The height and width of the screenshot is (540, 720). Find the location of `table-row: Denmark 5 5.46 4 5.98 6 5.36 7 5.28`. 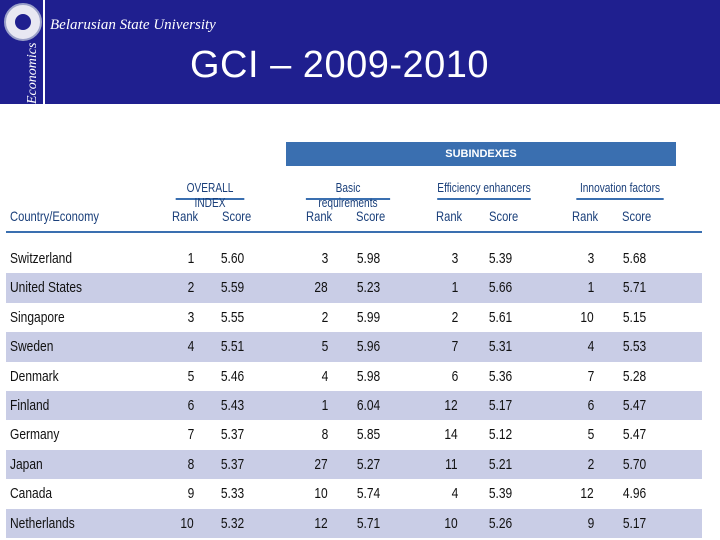

table-row: Denmark 5 5.46 4 5.98 6 5.36 7 5.28 is located at coordinates (354, 376).